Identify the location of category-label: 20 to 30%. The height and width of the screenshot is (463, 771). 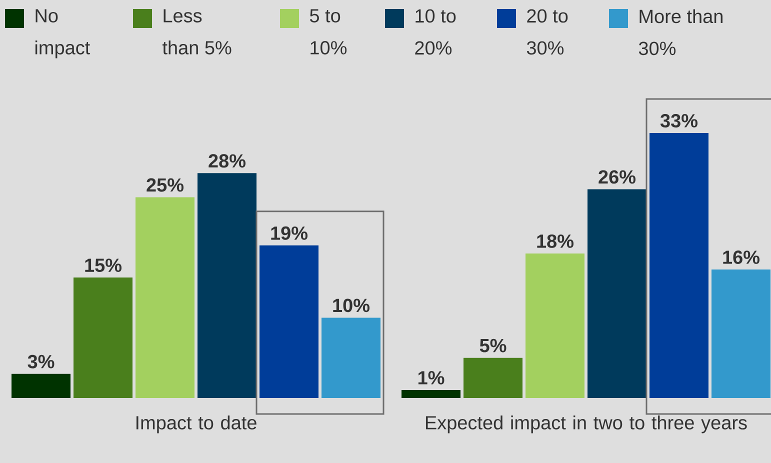
(547, 32).